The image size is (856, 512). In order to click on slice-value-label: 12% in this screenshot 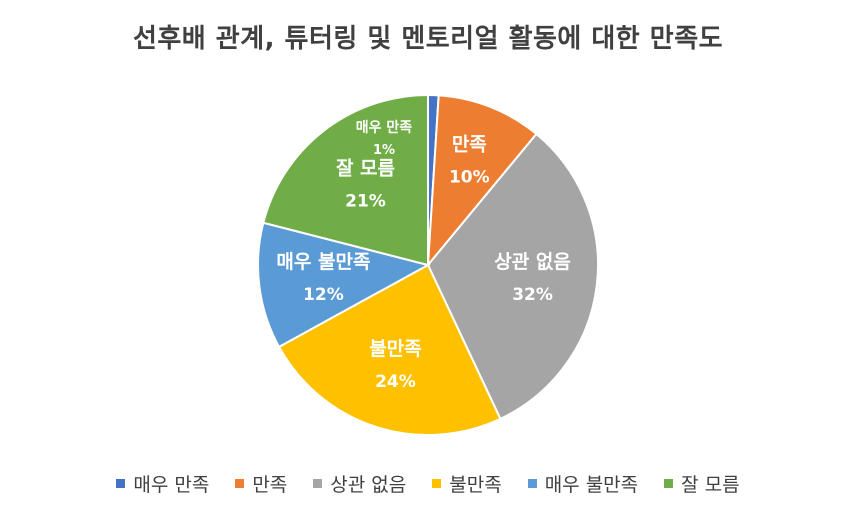, I will do `click(323, 295)`.